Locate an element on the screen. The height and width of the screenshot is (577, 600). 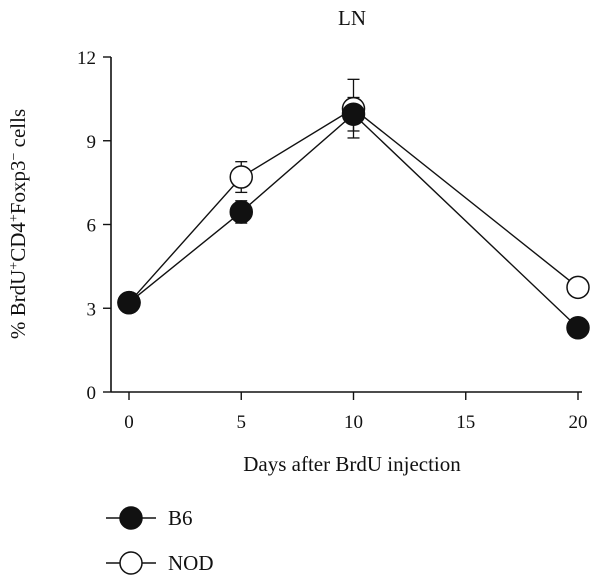
y-tick-label: 9 is located at coordinates (92, 142).